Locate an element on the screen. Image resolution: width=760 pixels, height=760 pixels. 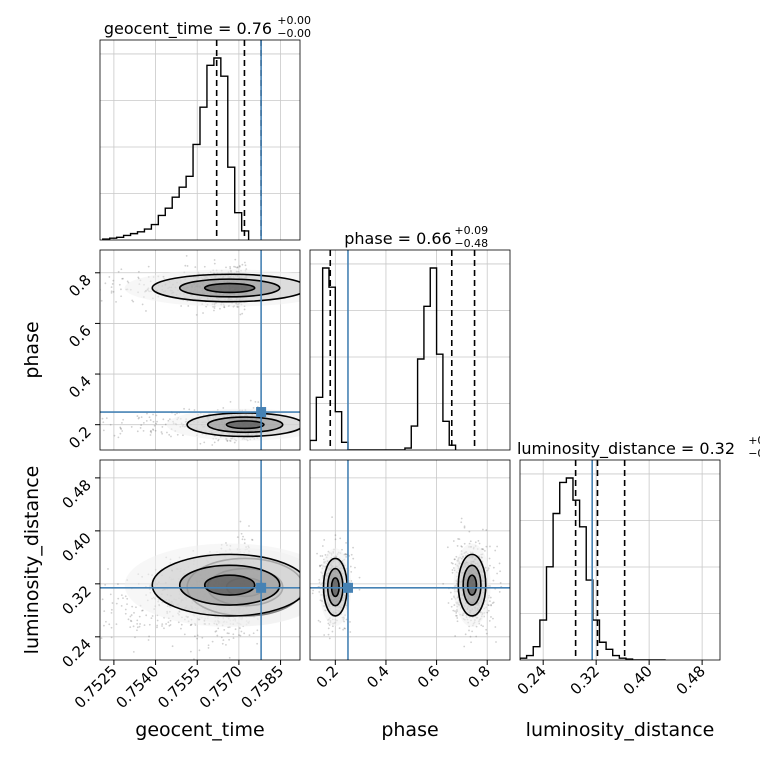
y-tick-label: 0.8 is located at coordinates (80, 286).